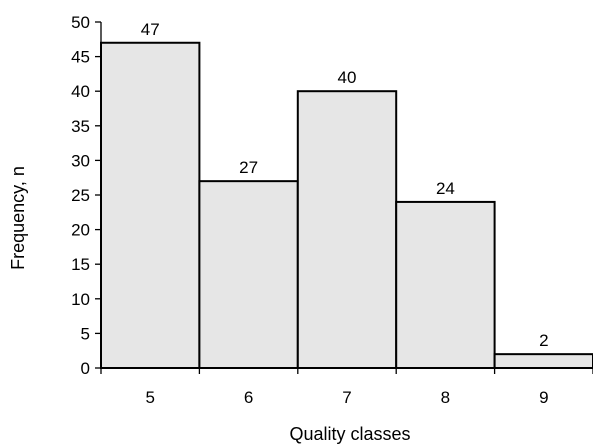 The height and width of the screenshot is (444, 593). Describe the element at coordinates (80, 195) in the screenshot. I see `y-tick-label-25: 25` at that location.